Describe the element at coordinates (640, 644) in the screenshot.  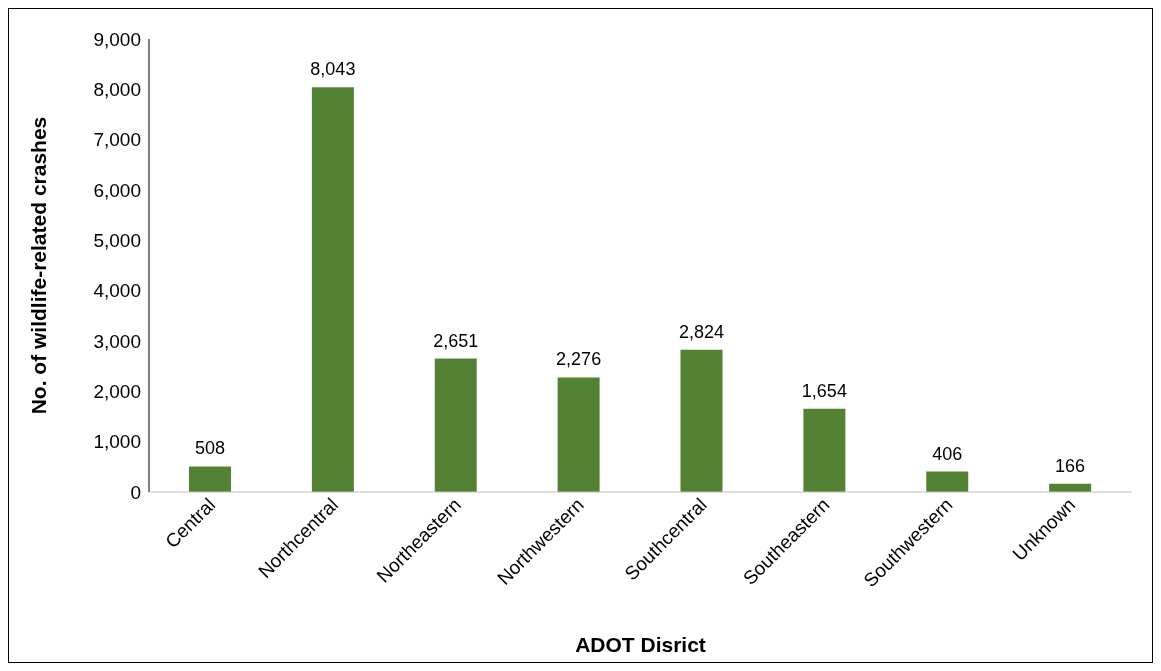
I see `x-axis-title: ADOT Disrict` at that location.